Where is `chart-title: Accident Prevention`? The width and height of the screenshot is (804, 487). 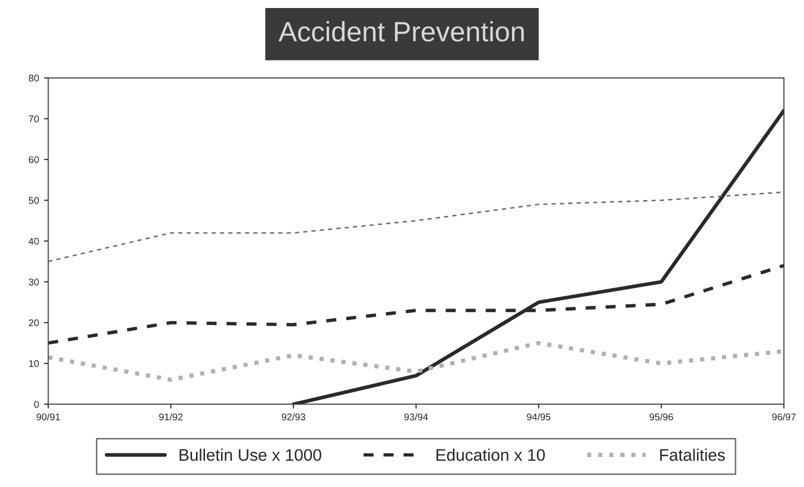
chart-title: Accident Prevention is located at coordinates (401, 31).